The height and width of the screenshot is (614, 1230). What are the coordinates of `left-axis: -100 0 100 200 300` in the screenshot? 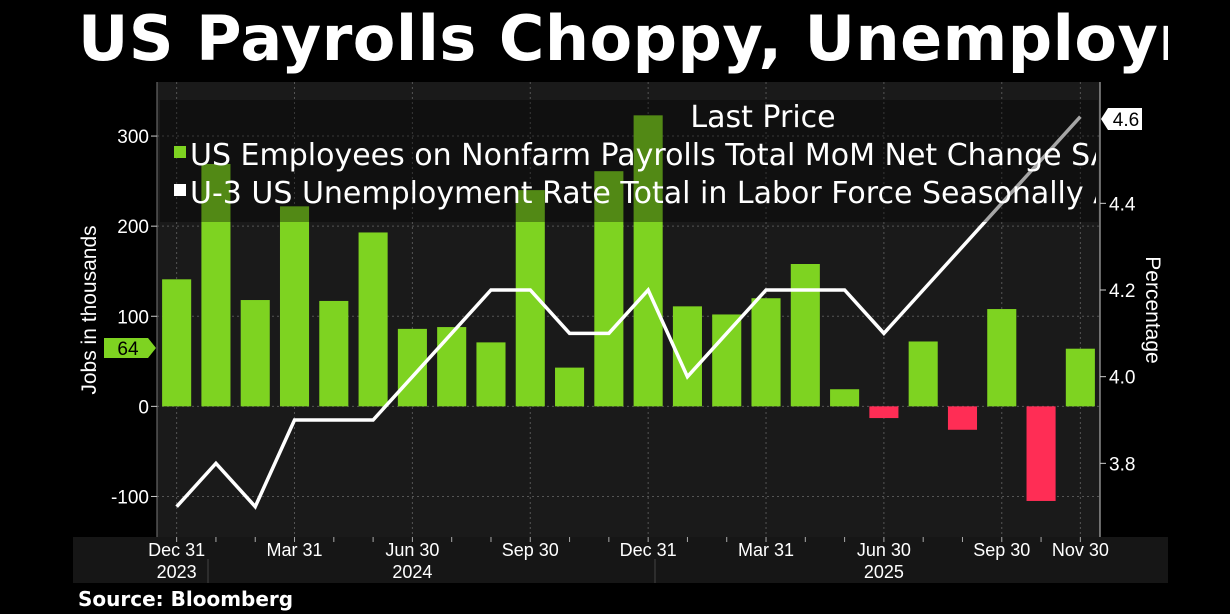 It's located at (134, 309).